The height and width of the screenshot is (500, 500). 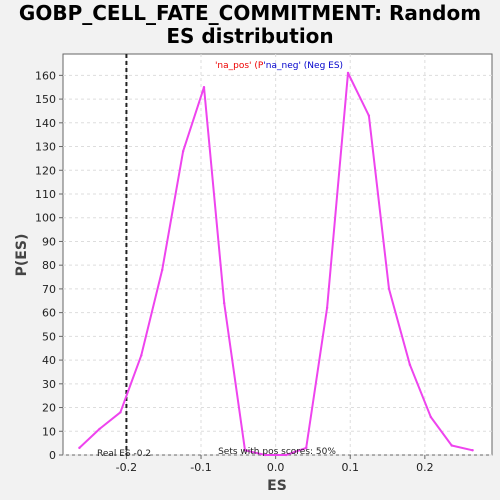 I want to click on chart-title-line-2: ES distribution, so click(x=250, y=36).